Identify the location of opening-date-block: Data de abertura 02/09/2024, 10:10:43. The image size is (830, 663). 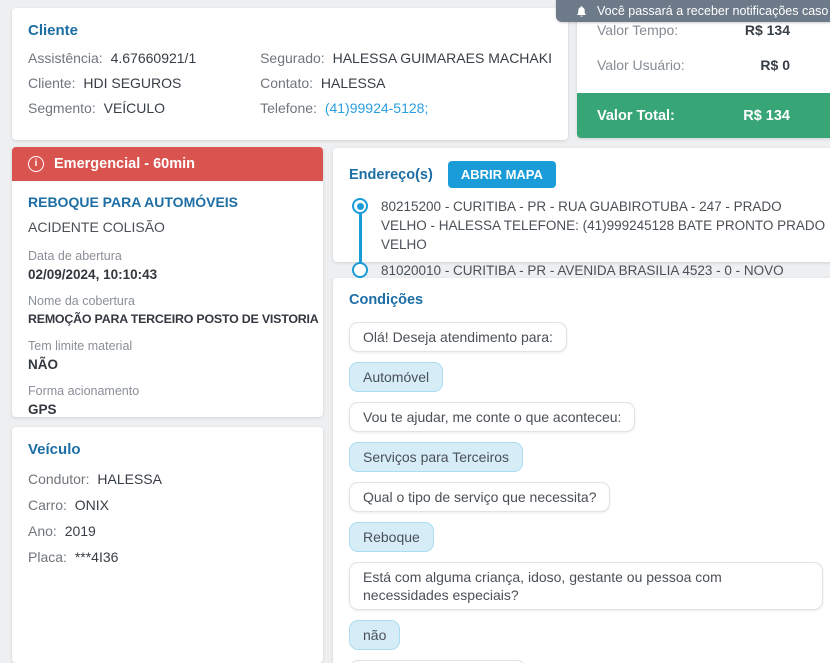
(167, 266).